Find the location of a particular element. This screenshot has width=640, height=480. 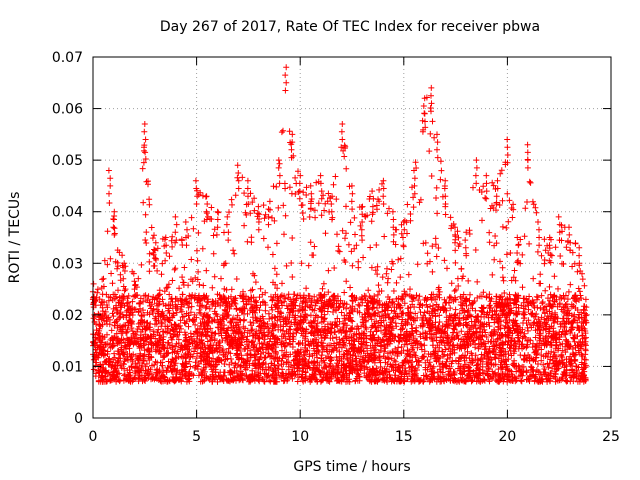

x-axis-label: GPS time / hours is located at coordinates (351, 467).